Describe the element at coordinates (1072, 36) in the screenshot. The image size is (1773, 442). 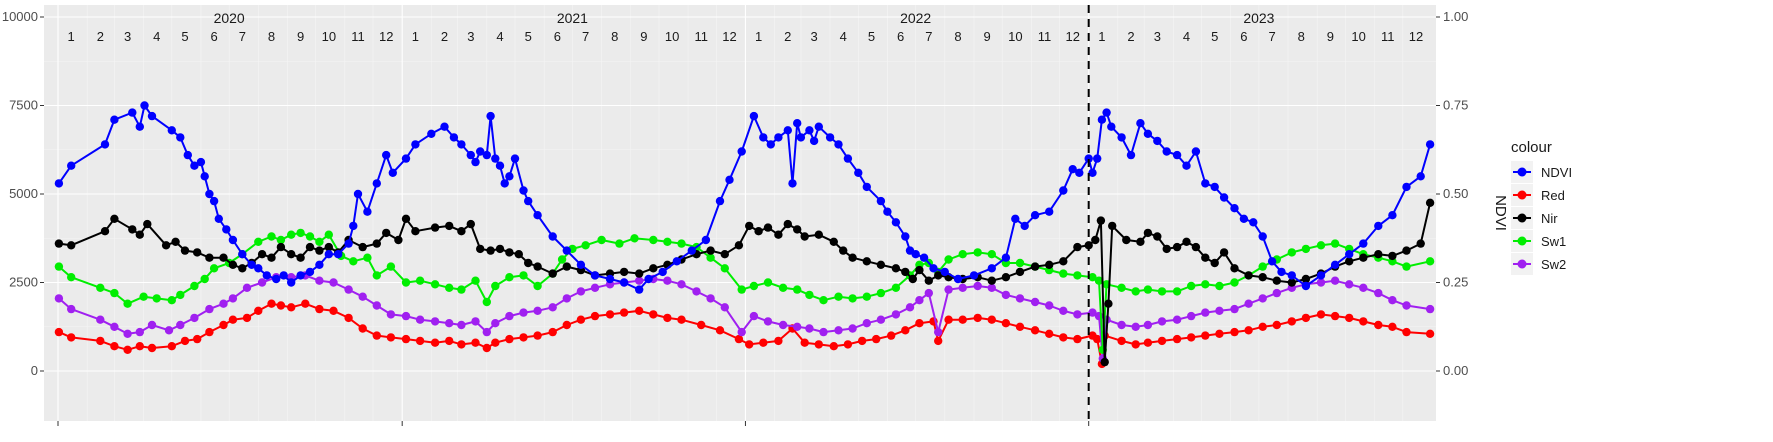
I see `month-label: 12` at that location.